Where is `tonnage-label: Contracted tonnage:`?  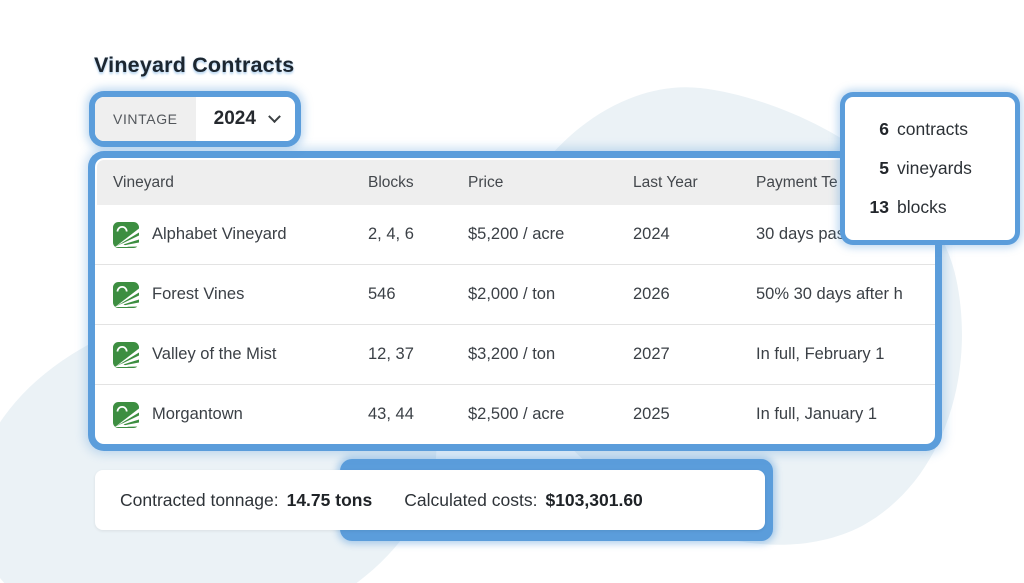 tonnage-label: Contracted tonnage: is located at coordinates (199, 499).